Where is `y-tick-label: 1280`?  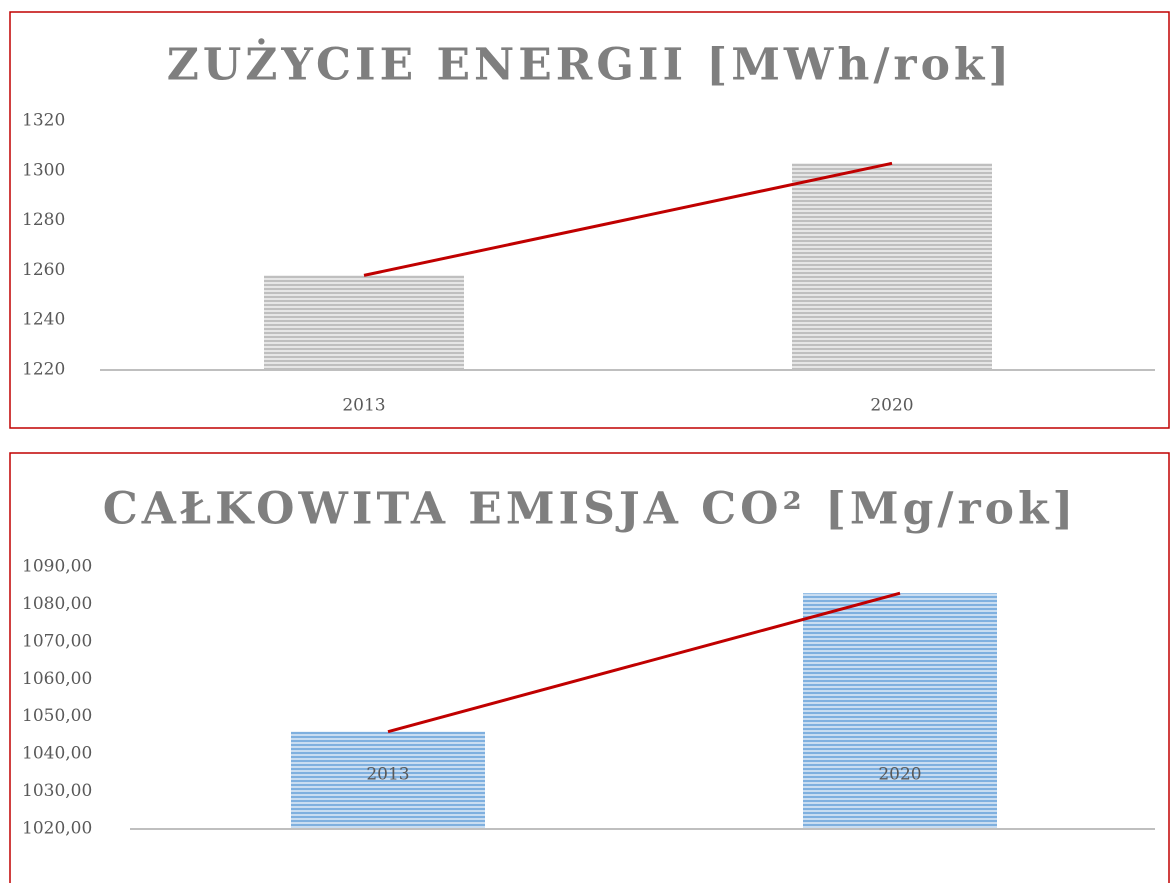
y-tick-label: 1280 is located at coordinates (43, 220).